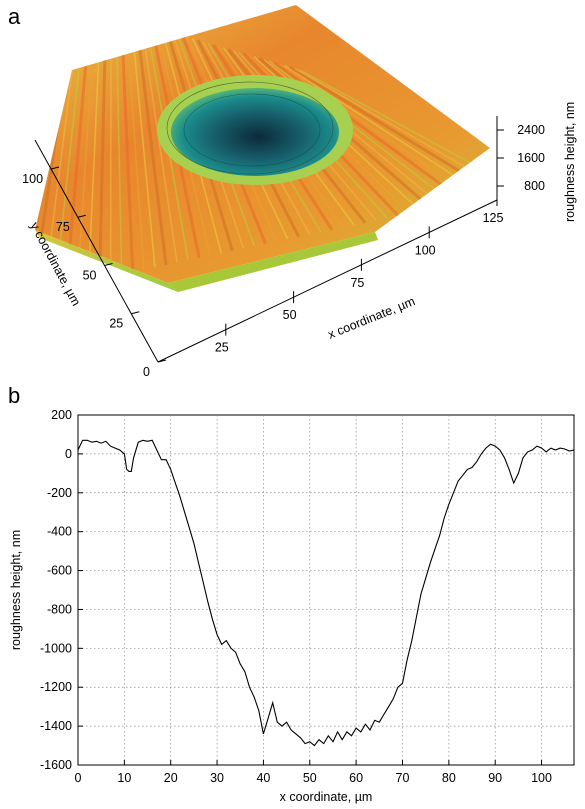 This screenshot has height=809, width=585. Describe the element at coordinates (56, 648) in the screenshot. I see `y-tick-label: -1000` at that location.